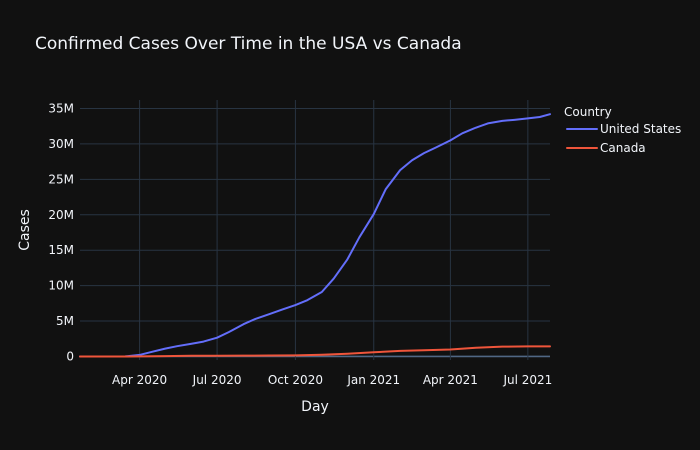 The image size is (700, 450). I want to click on x-tick-label-apr-2021: Apr 2021, so click(450, 380).